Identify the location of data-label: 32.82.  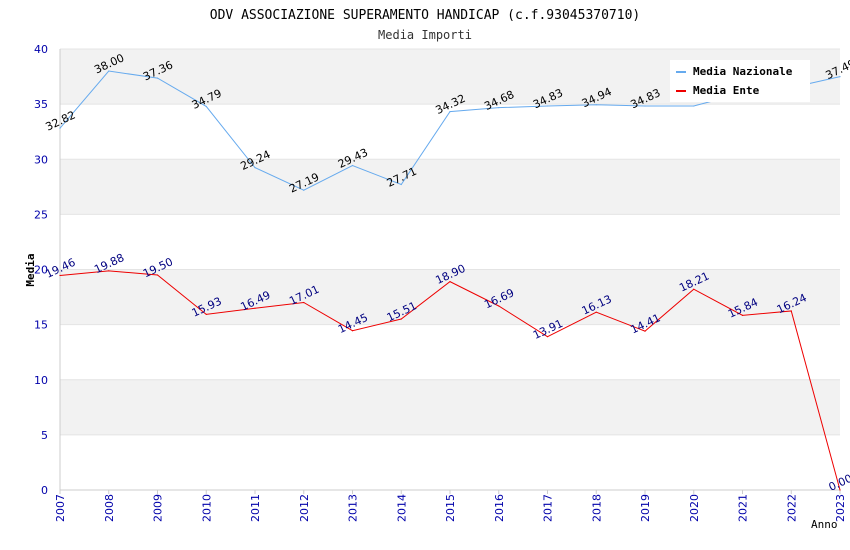
(60, 120).